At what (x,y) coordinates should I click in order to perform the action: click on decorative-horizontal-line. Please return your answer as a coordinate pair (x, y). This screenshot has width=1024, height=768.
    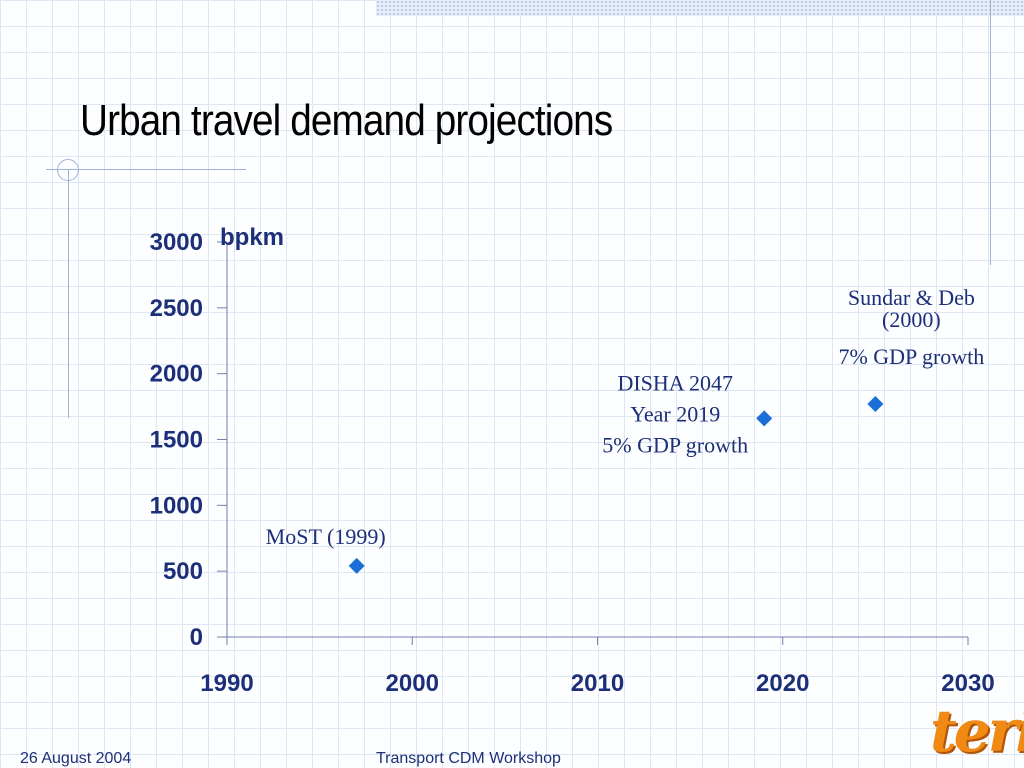
    Looking at the image, I should click on (146, 169).